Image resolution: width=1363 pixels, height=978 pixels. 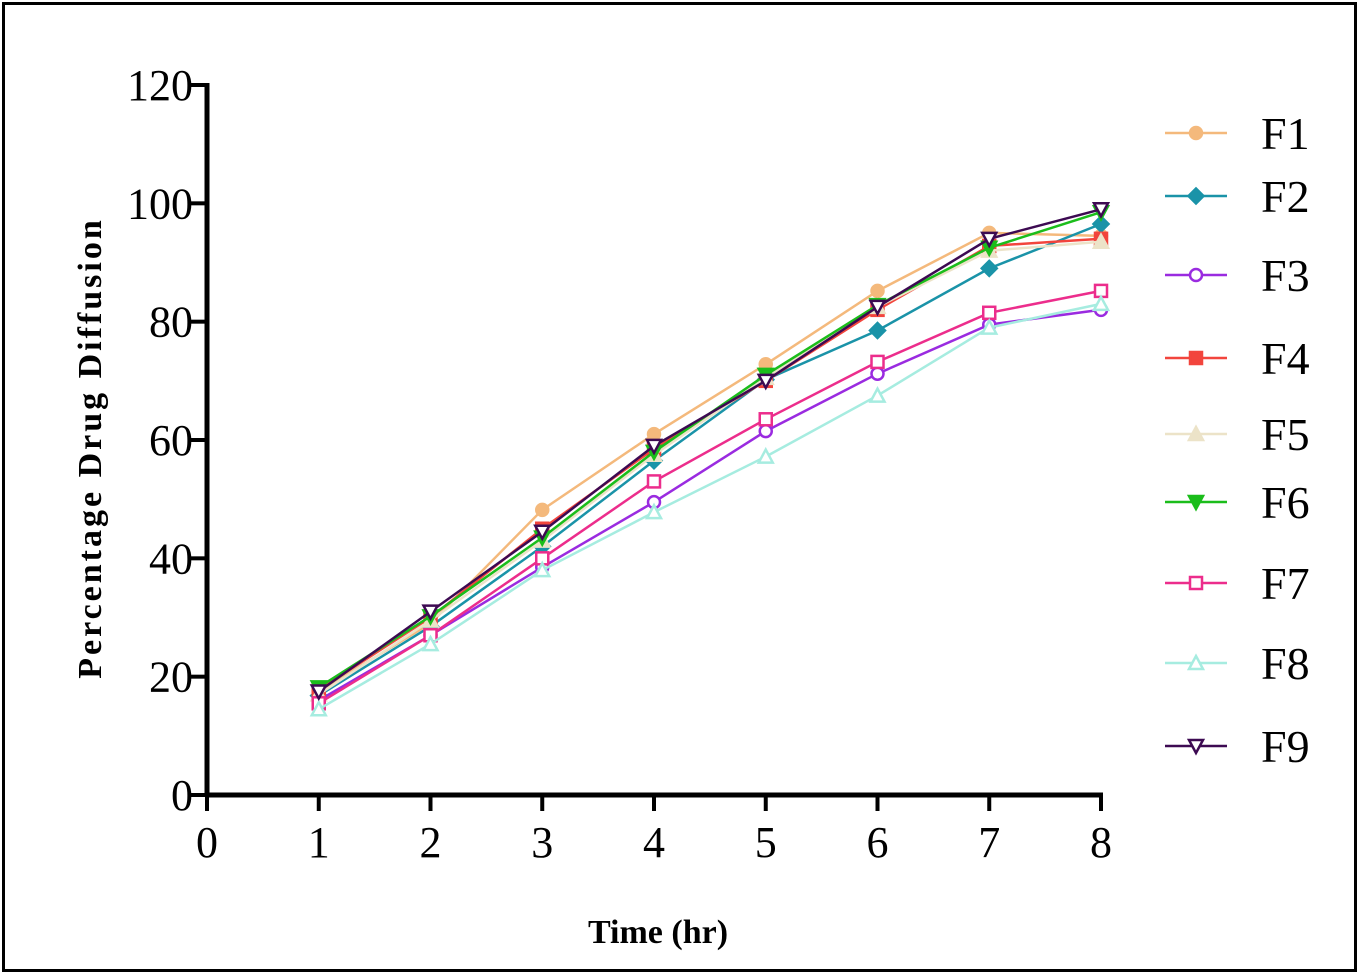 What do you see at coordinates (1237, 746) in the screenshot?
I see `legend-item-f9: F9` at bounding box center [1237, 746].